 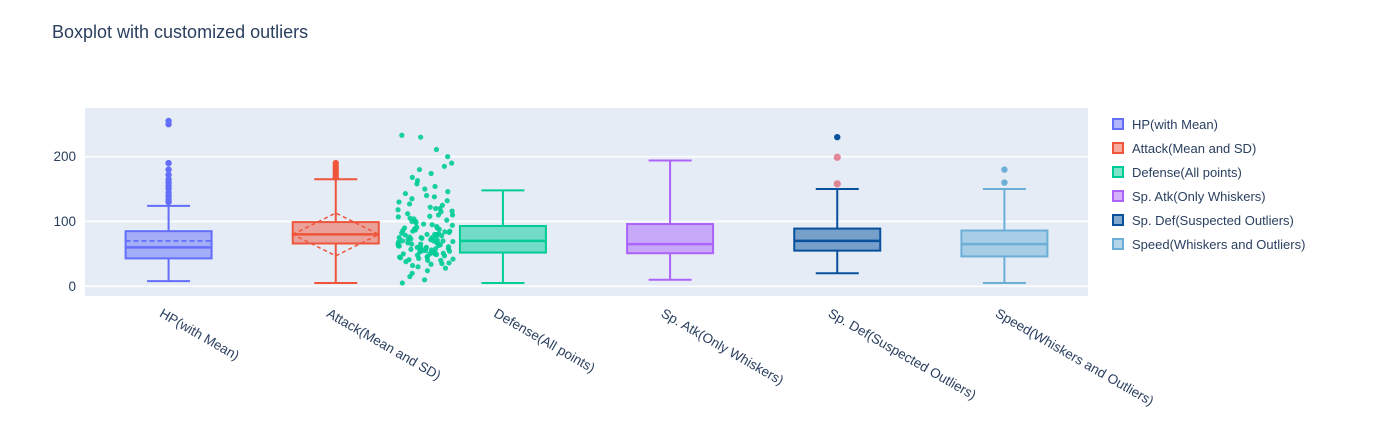 I want to click on legend-item: HP(with Mean), so click(x=1208, y=124).